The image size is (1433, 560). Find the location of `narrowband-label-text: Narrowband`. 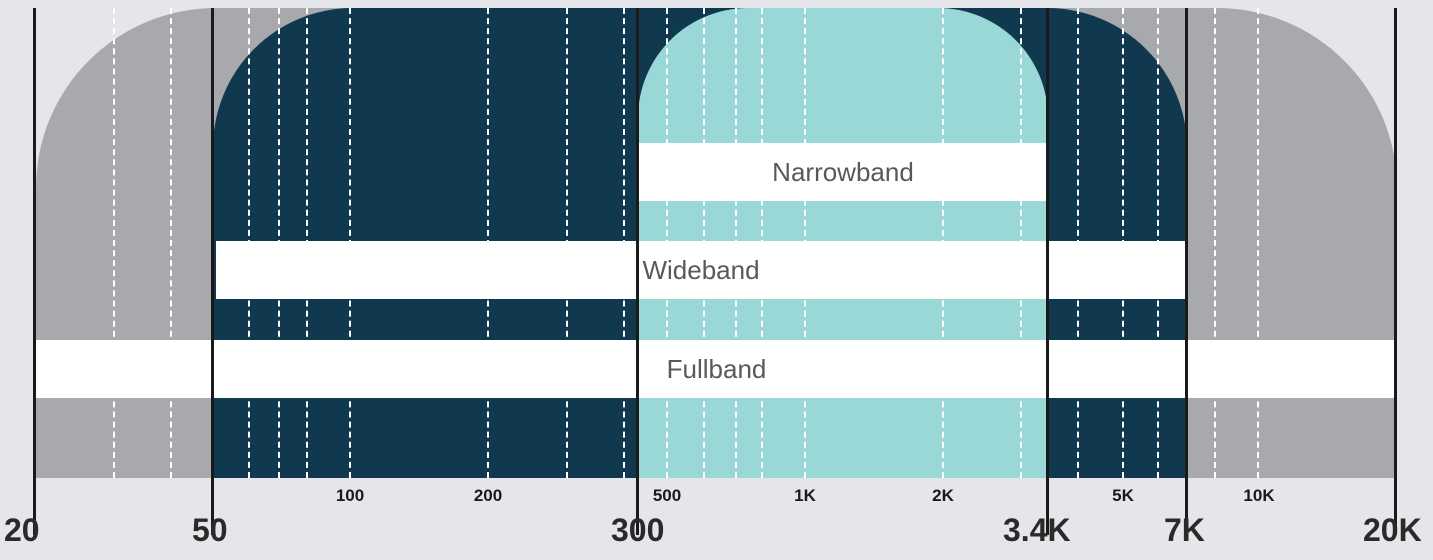

narrowband-label-text: Narrowband is located at coordinates (843, 171).